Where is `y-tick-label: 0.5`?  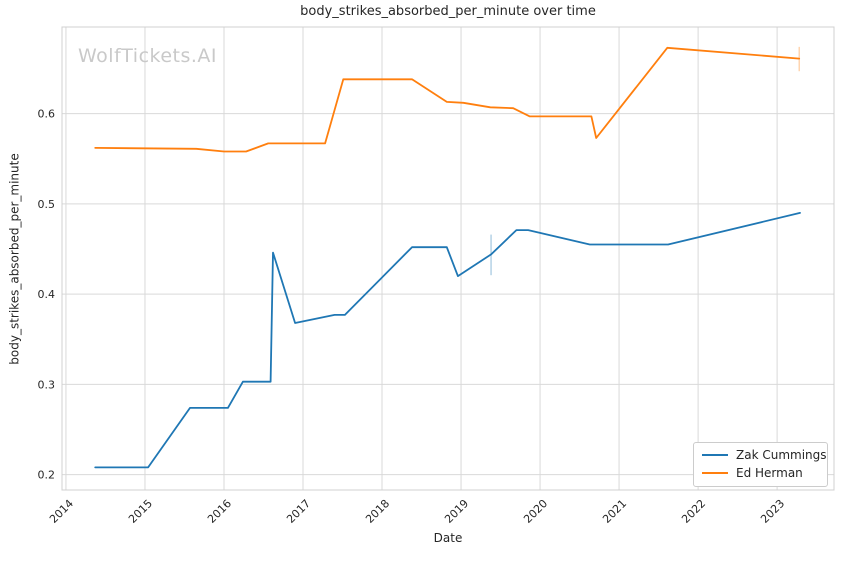
y-tick-label: 0.5 is located at coordinates (47, 204).